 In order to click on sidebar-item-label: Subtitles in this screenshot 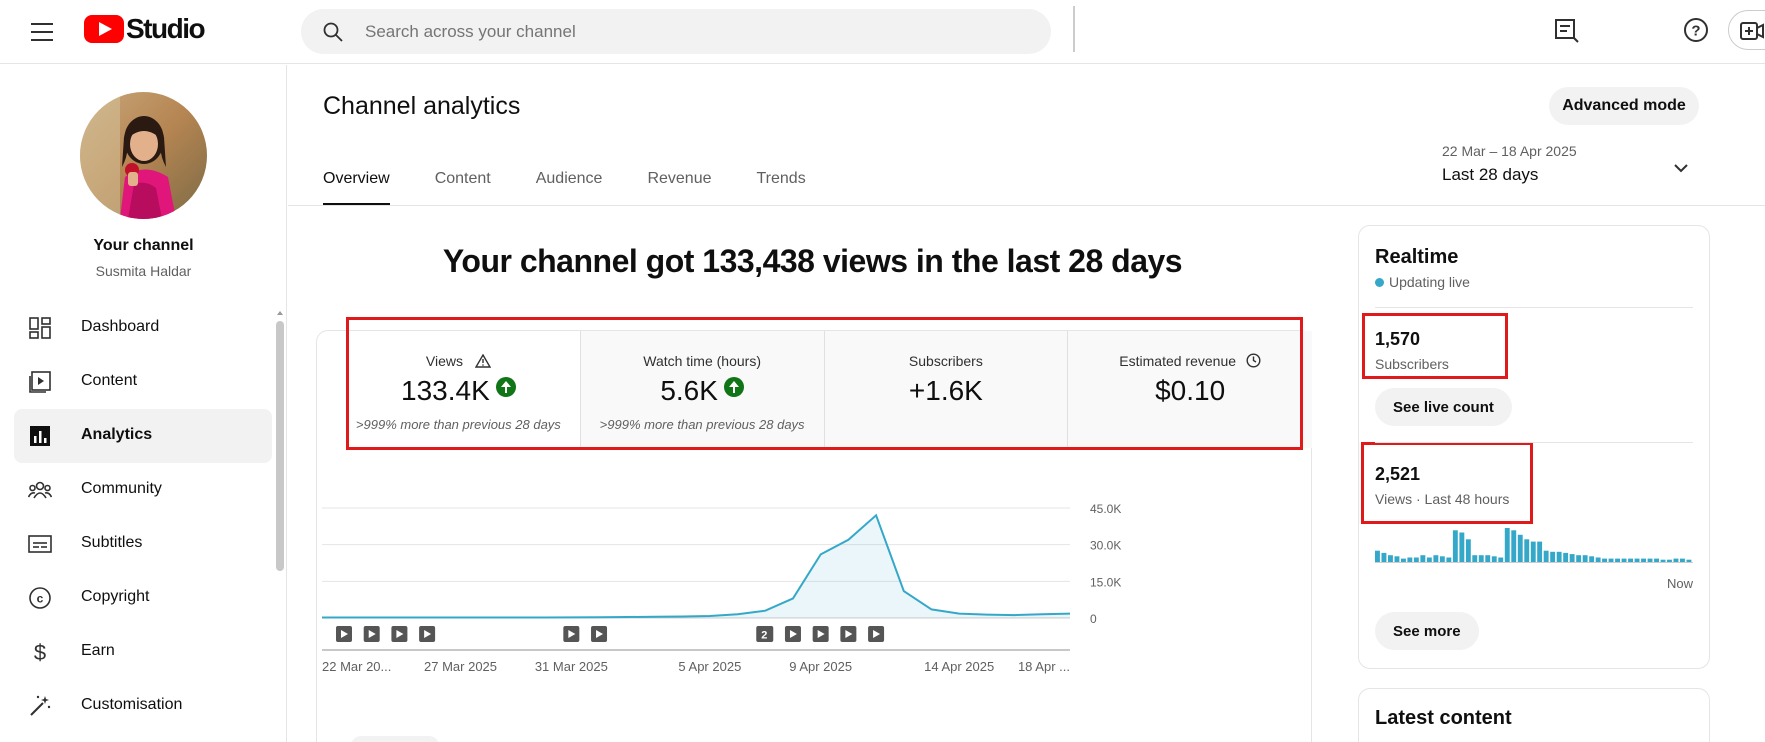, I will do `click(112, 542)`.